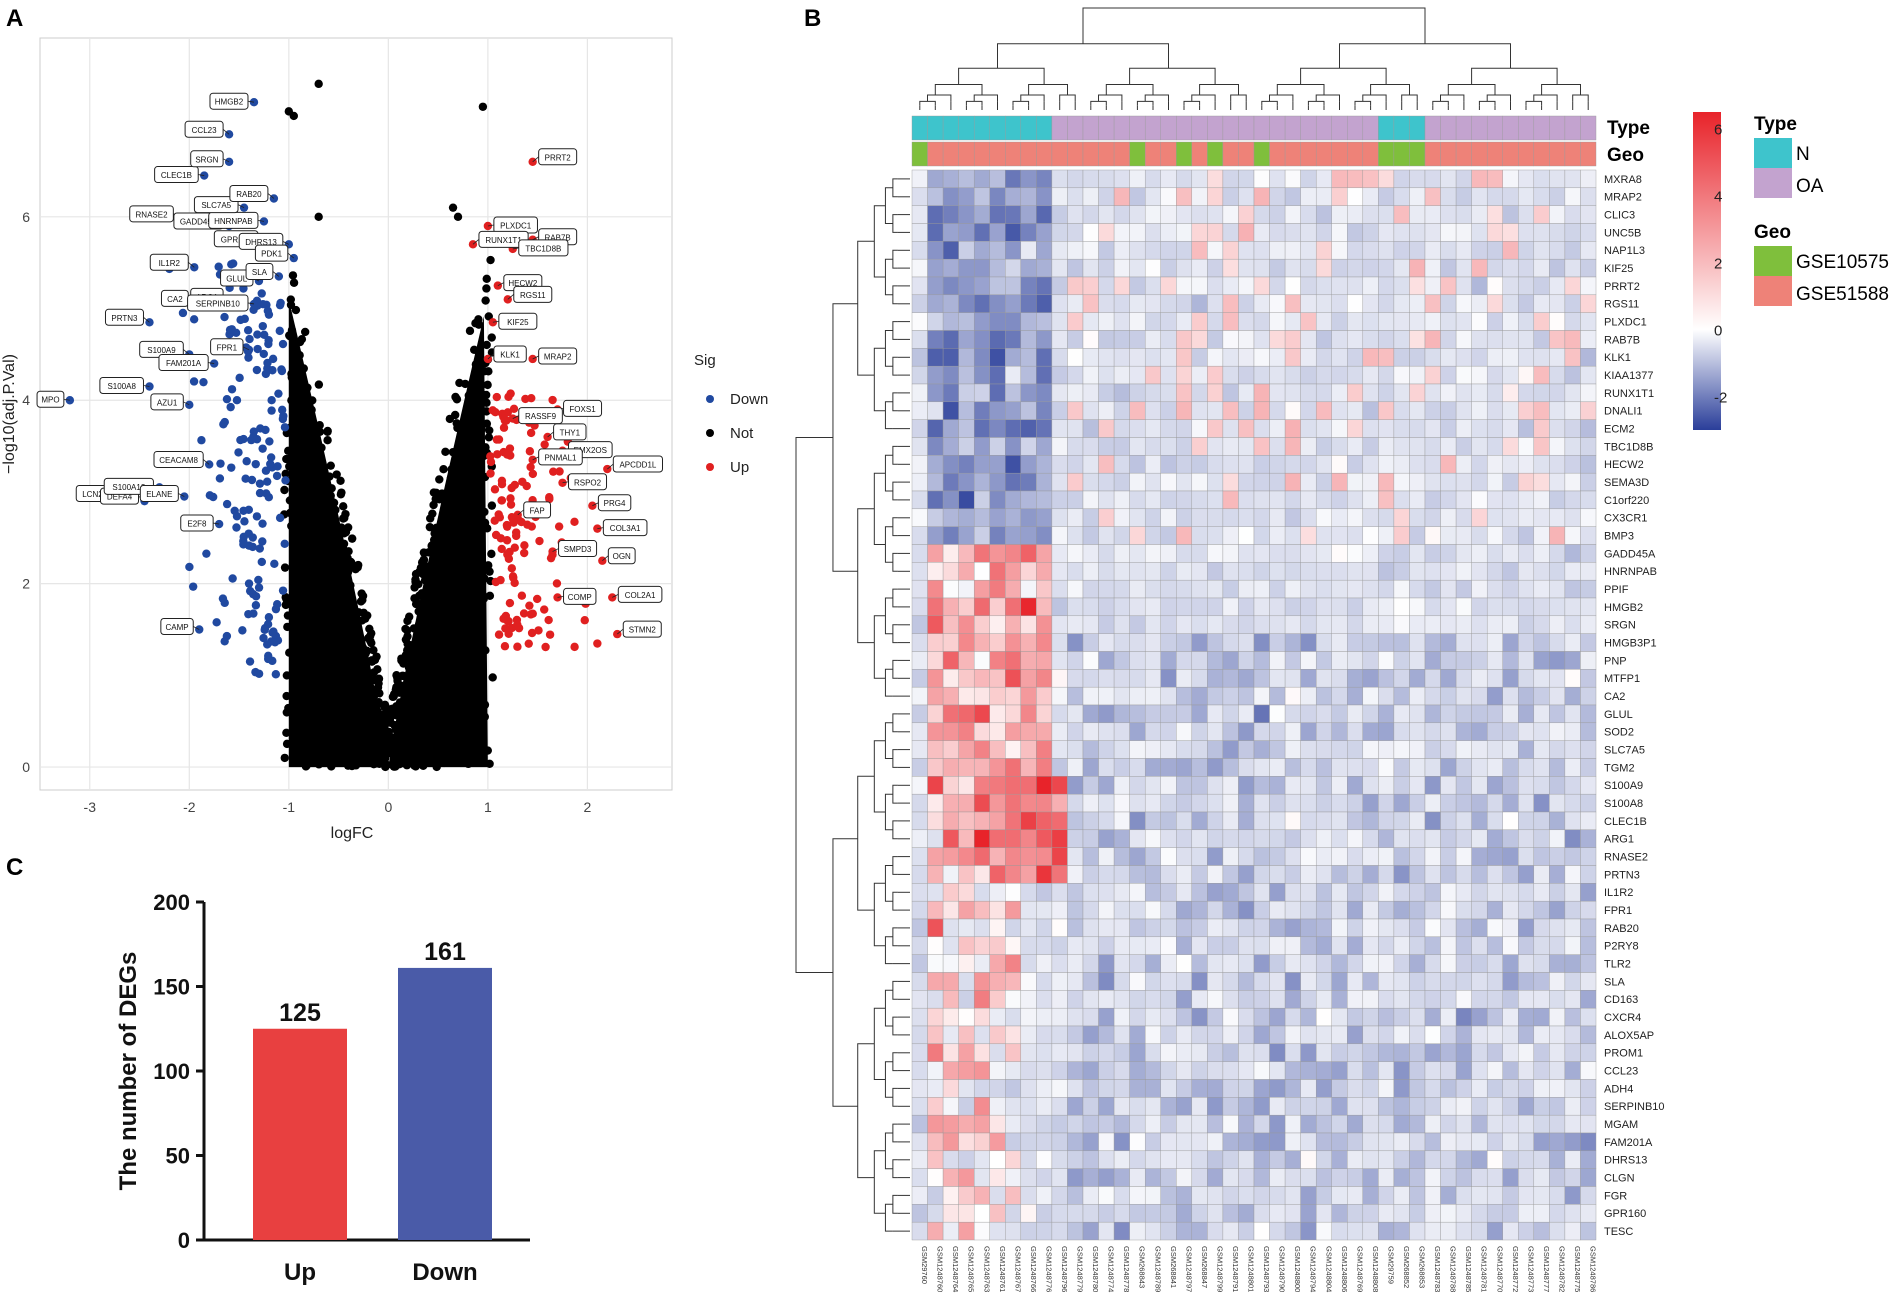  What do you see at coordinates (161, 350) in the screenshot?
I see `gene-label: S100A9` at bounding box center [161, 350].